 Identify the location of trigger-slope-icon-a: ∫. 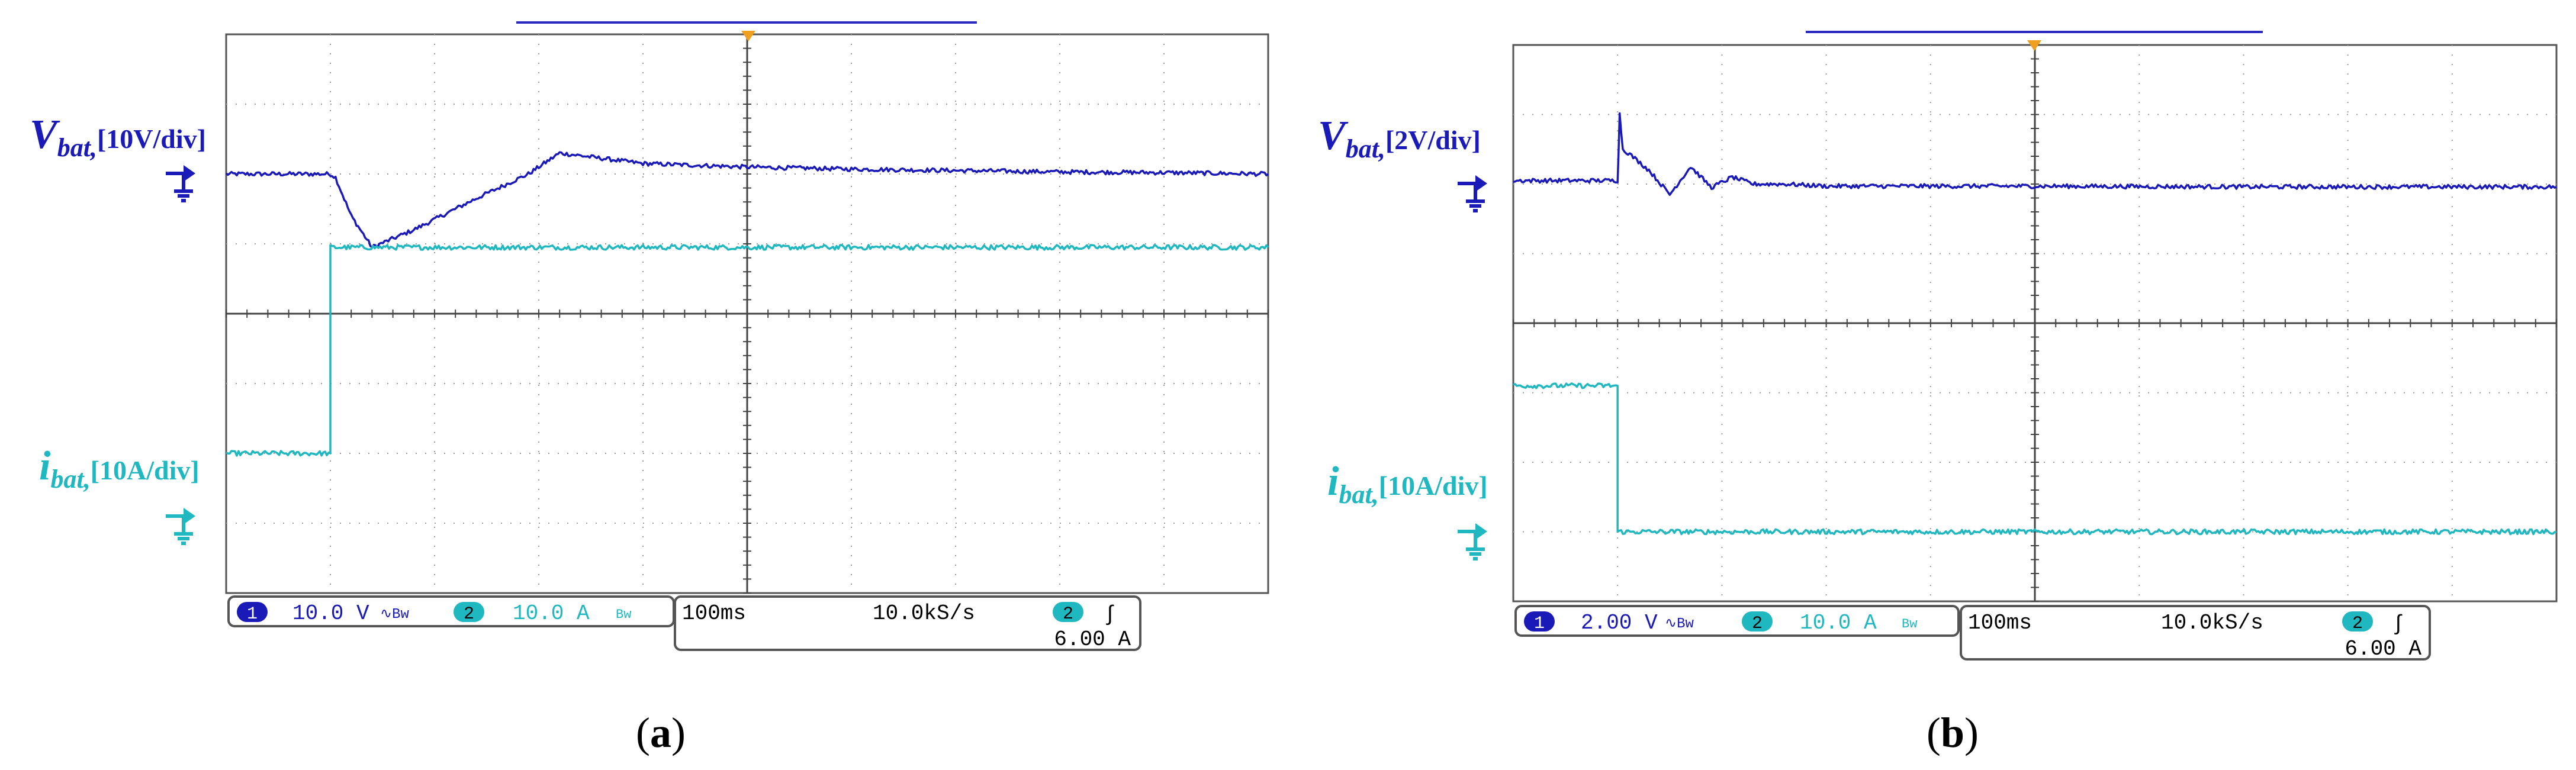
(1111, 615).